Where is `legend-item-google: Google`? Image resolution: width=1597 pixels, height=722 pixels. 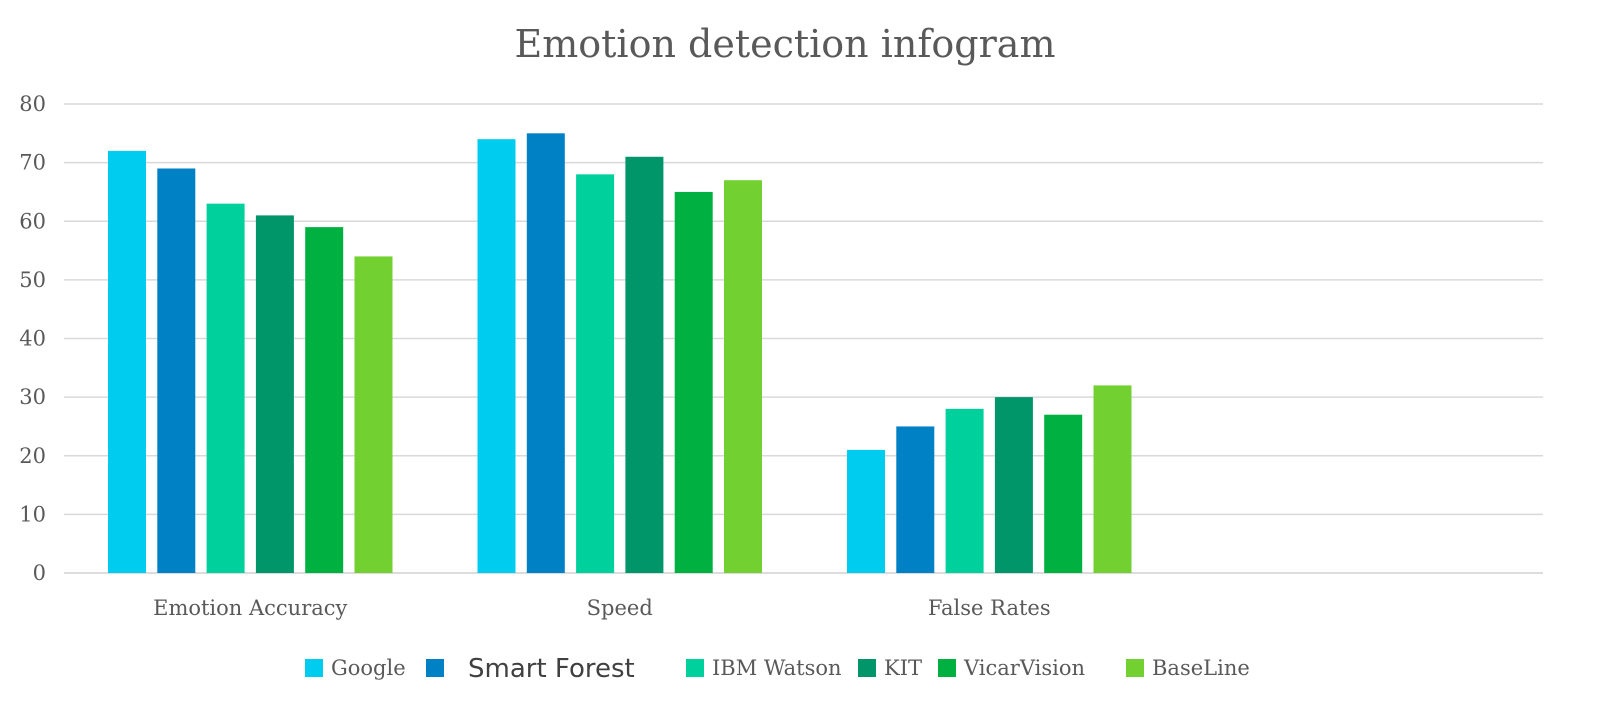 legend-item-google: Google is located at coordinates (355, 668).